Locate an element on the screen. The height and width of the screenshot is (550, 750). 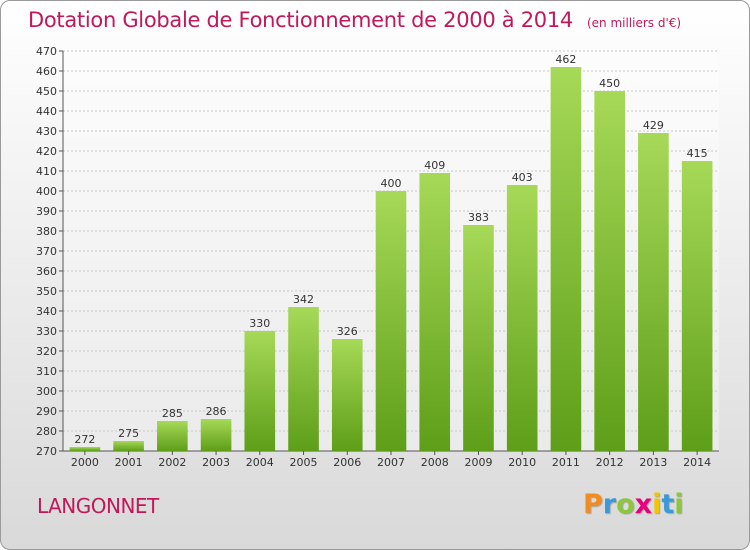
y-tick-label: 380 is located at coordinates (46, 231).